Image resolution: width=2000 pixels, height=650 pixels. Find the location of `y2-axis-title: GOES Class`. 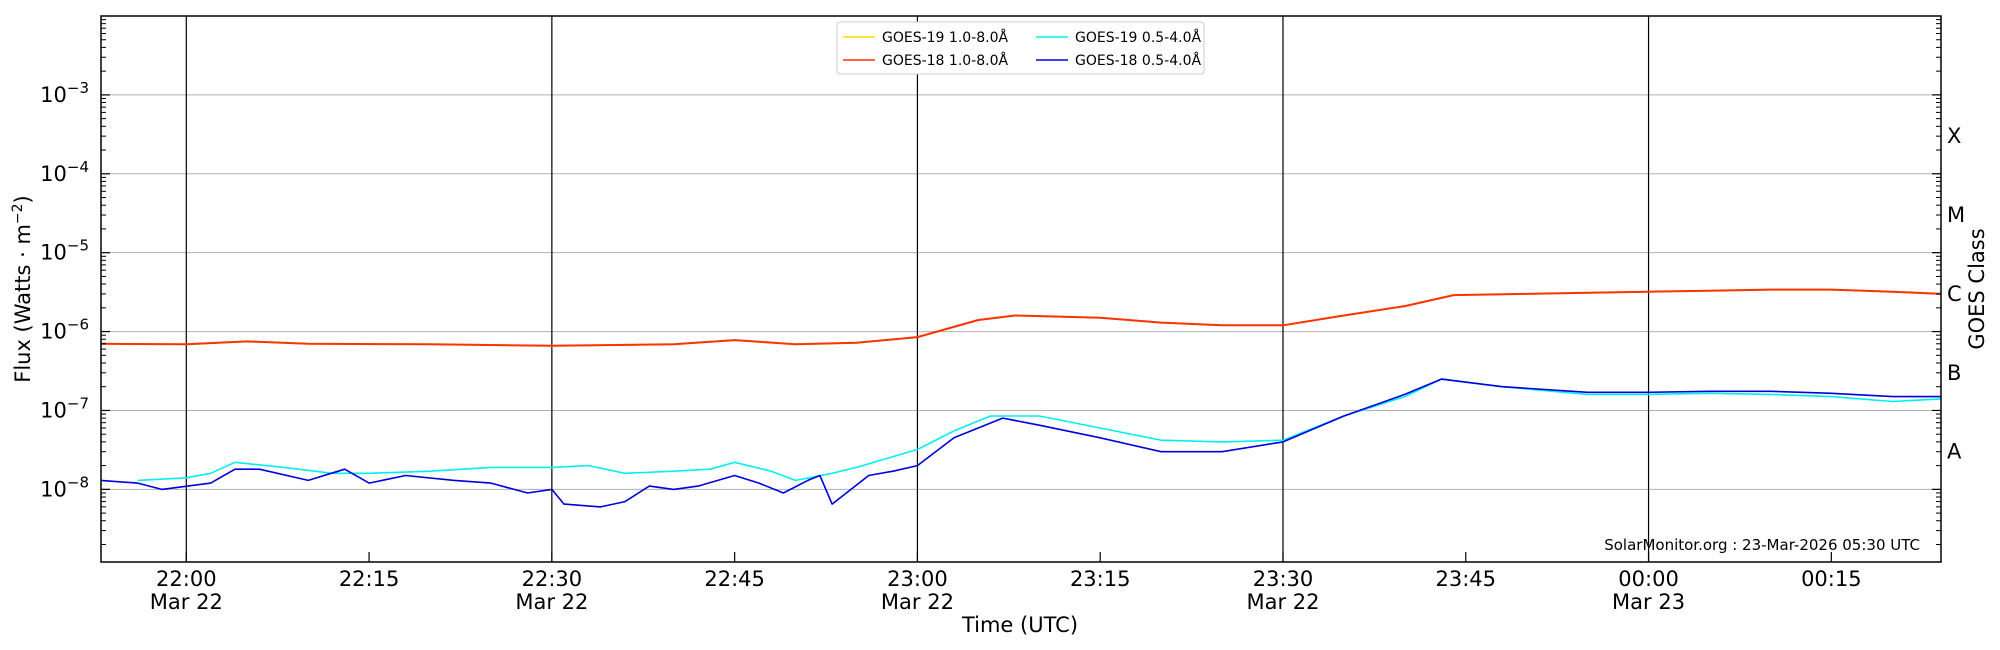

y2-axis-title: GOES Class is located at coordinates (1977, 288).